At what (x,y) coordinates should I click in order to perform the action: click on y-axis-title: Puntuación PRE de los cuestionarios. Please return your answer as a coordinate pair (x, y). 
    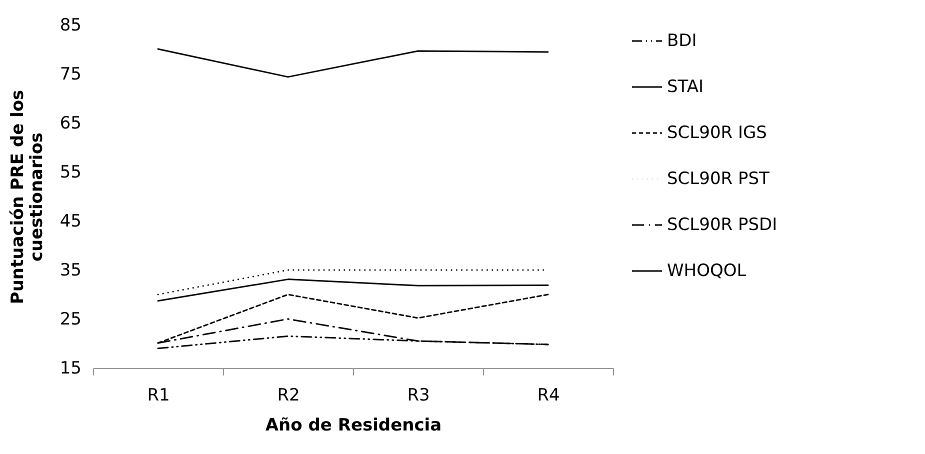
    Looking at the image, I should click on (27, 197).